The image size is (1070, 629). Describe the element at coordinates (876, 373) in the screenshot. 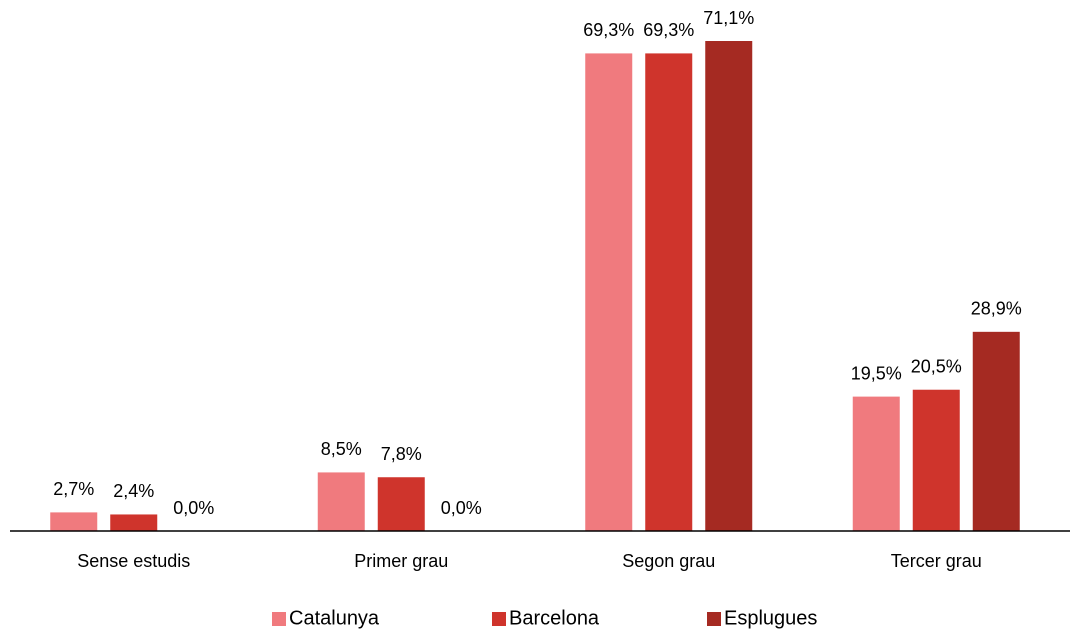

I see `value-label: 19,5%` at that location.